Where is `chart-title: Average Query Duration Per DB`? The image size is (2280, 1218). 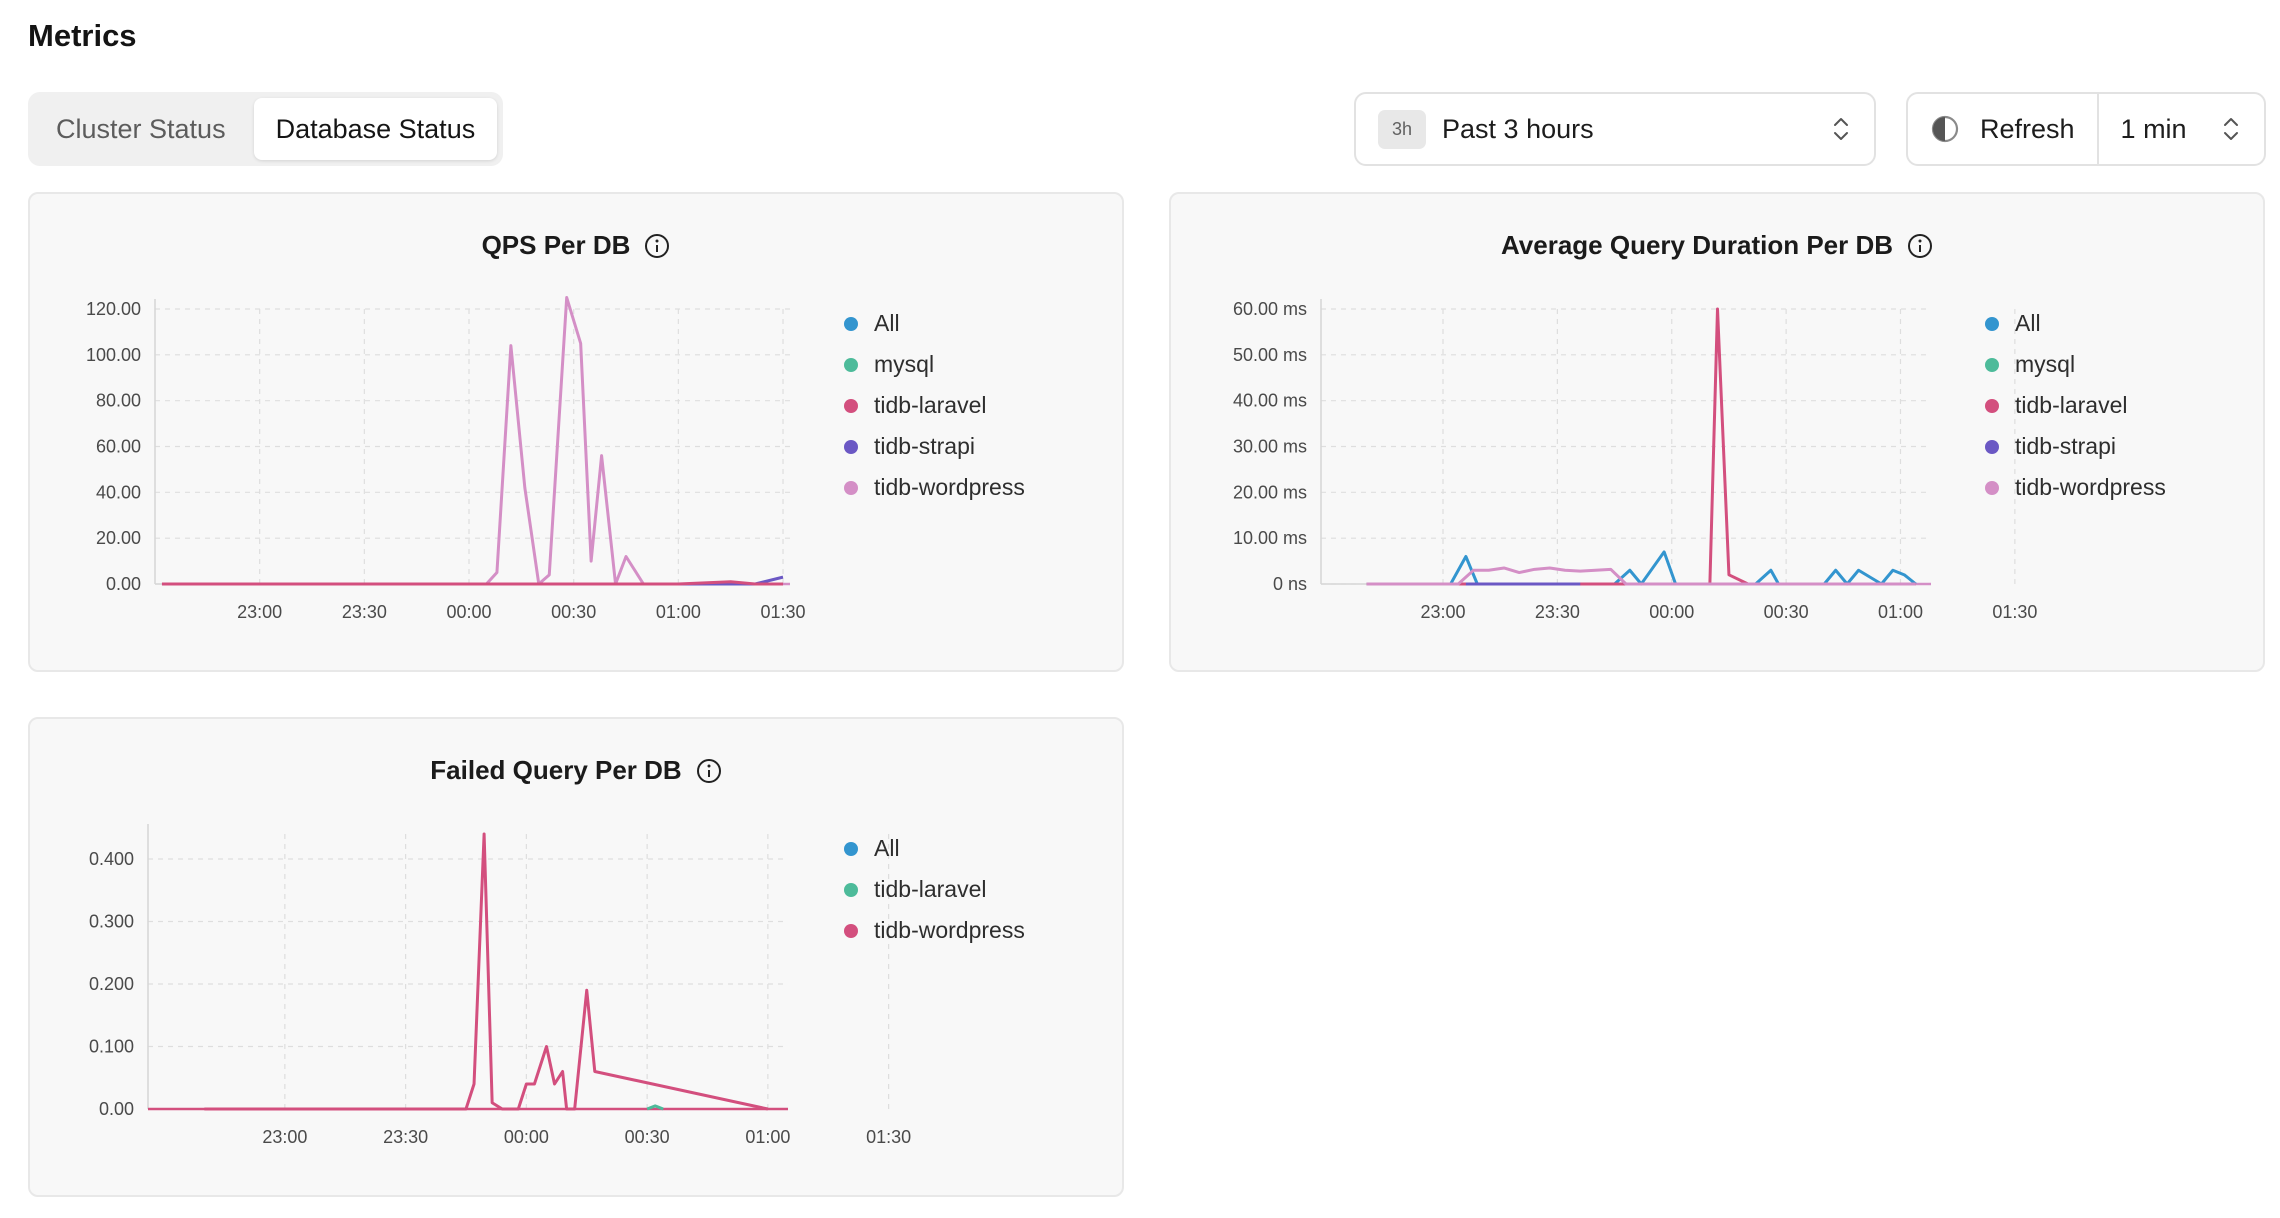 chart-title: Average Query Duration Per DB is located at coordinates (1697, 245).